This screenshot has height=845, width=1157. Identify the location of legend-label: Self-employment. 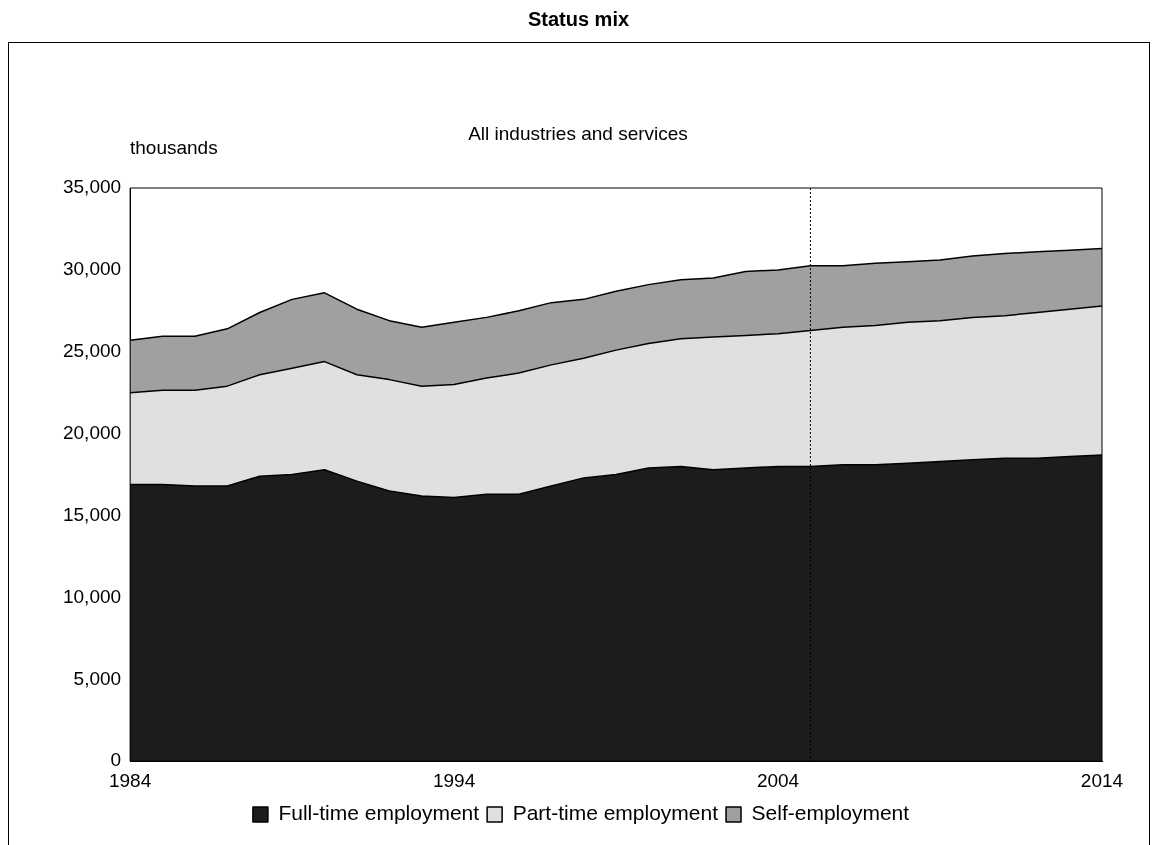
(830, 813).